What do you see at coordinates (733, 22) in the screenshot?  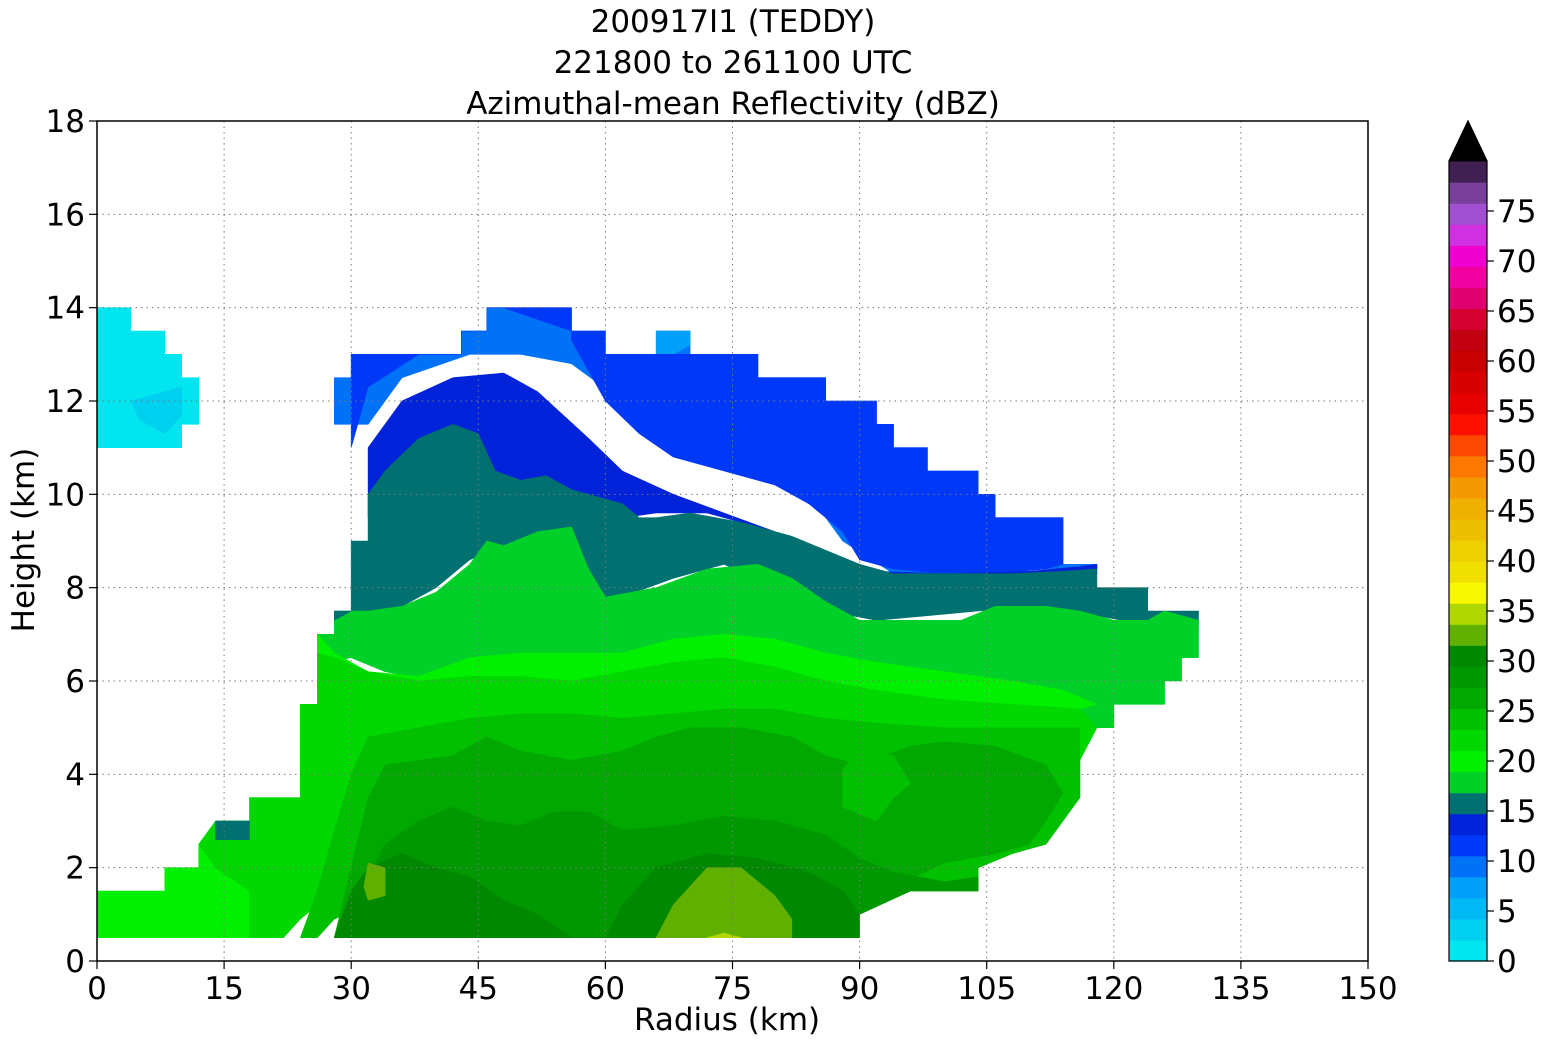 I see `chart-title-line-1: 200917I1 (TEDDY)` at bounding box center [733, 22].